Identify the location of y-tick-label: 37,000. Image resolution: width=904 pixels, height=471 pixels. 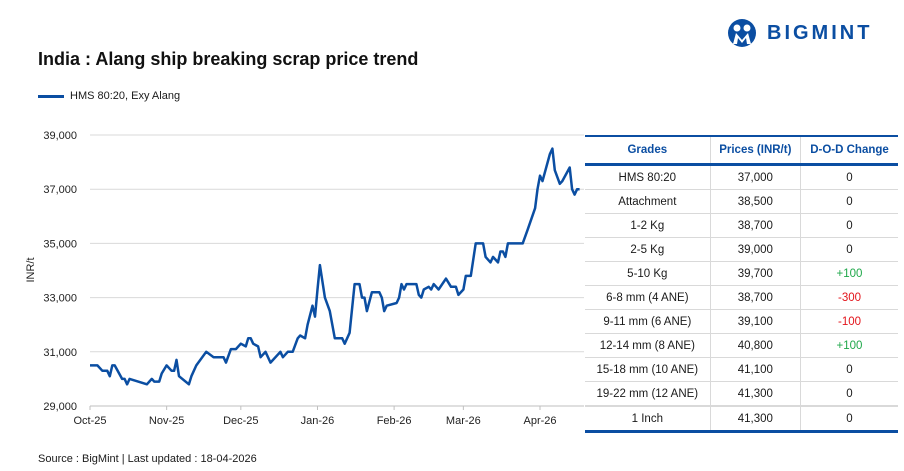
(60, 190).